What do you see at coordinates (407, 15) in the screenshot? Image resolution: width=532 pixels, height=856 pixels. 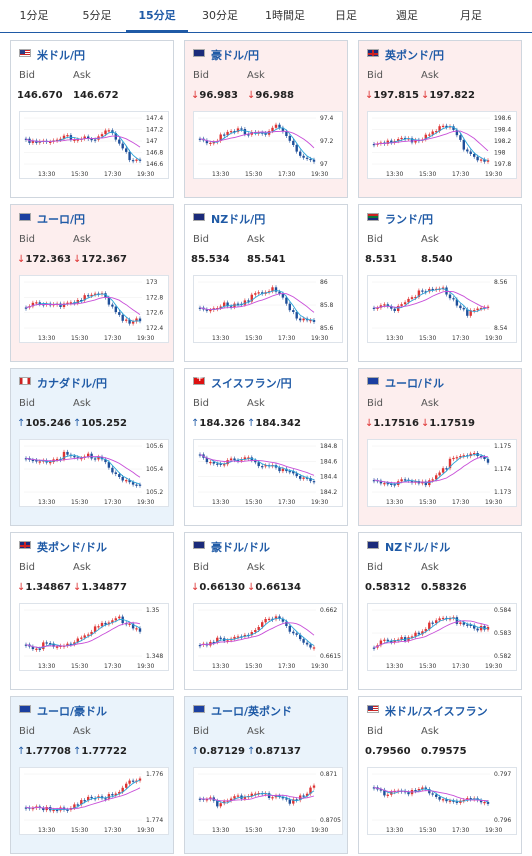 I see `tab-6: 週足` at bounding box center [407, 15].